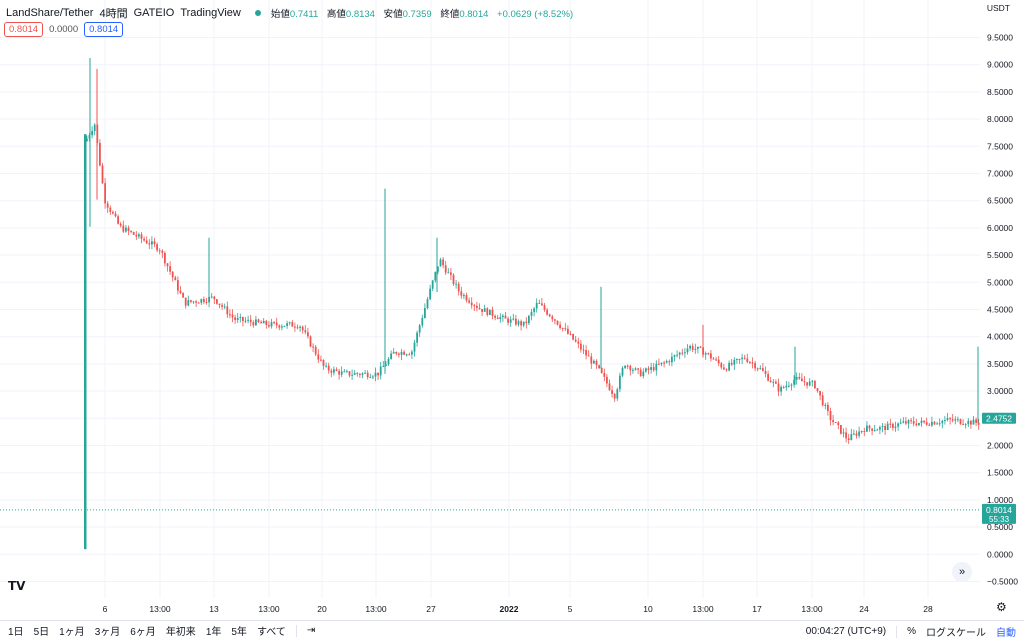 The width and height of the screenshot is (1024, 640). What do you see at coordinates (104, 29) in the screenshot?
I see `buy-price-button: 0.8014` at bounding box center [104, 29].